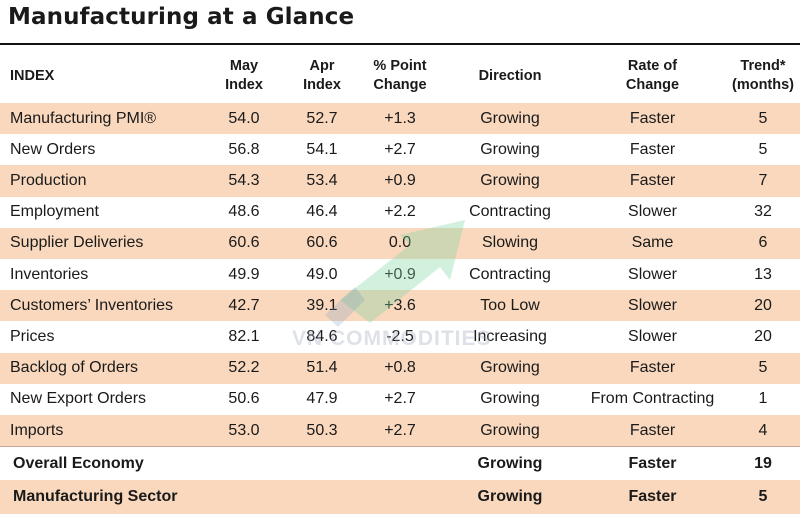 The height and width of the screenshot is (517, 800). What do you see at coordinates (37, 430) in the screenshot?
I see `cell-index: Imports` at bounding box center [37, 430].